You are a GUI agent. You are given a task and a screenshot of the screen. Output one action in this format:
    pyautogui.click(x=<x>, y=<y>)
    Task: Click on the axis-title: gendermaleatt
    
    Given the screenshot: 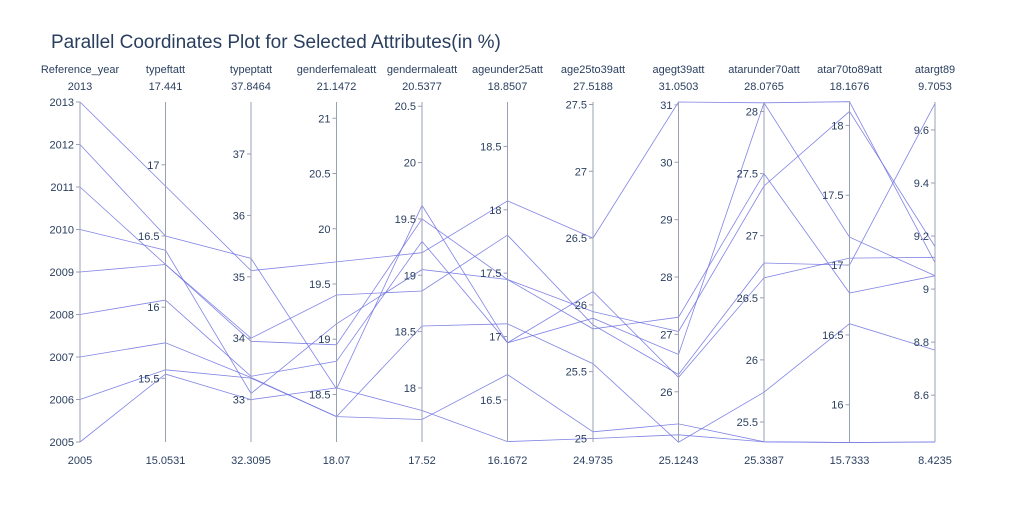 What is the action you would take?
    pyautogui.click(x=422, y=70)
    